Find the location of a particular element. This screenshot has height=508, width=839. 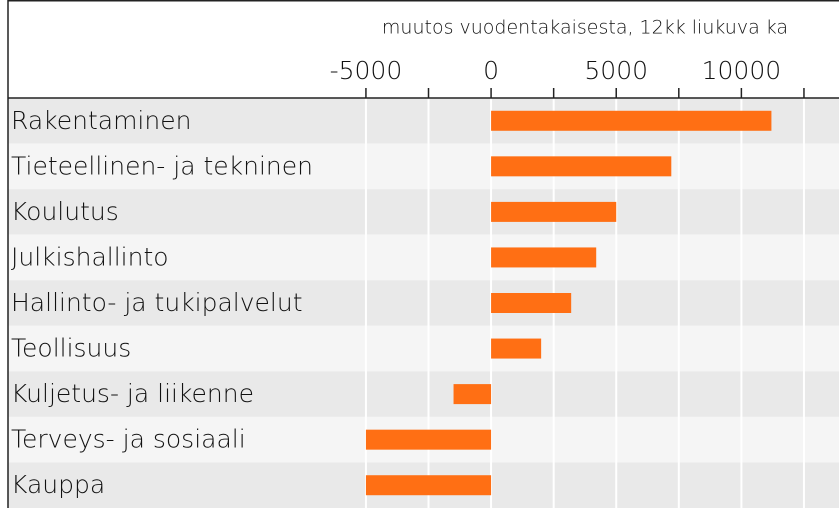

category-label: Julkishallinto is located at coordinates (90, 256).